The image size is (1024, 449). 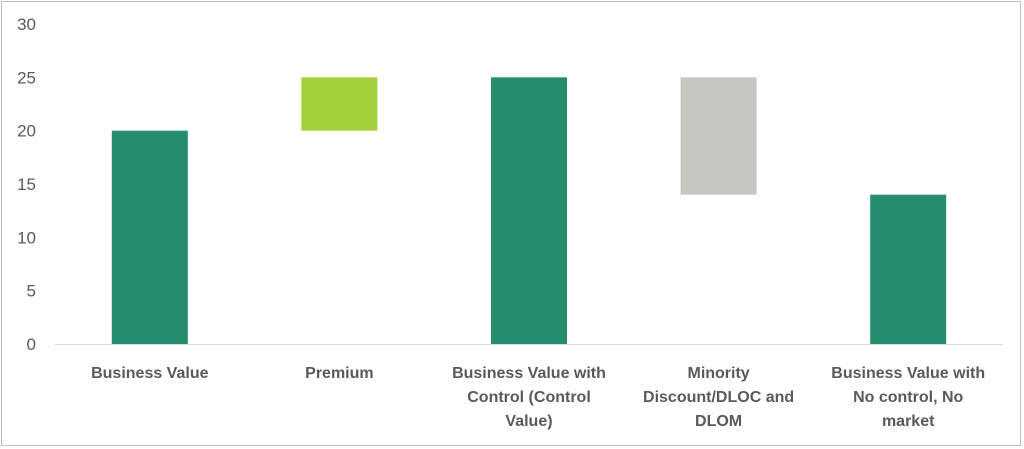 I want to click on y-tick-label-5: 25, so click(x=26, y=77).